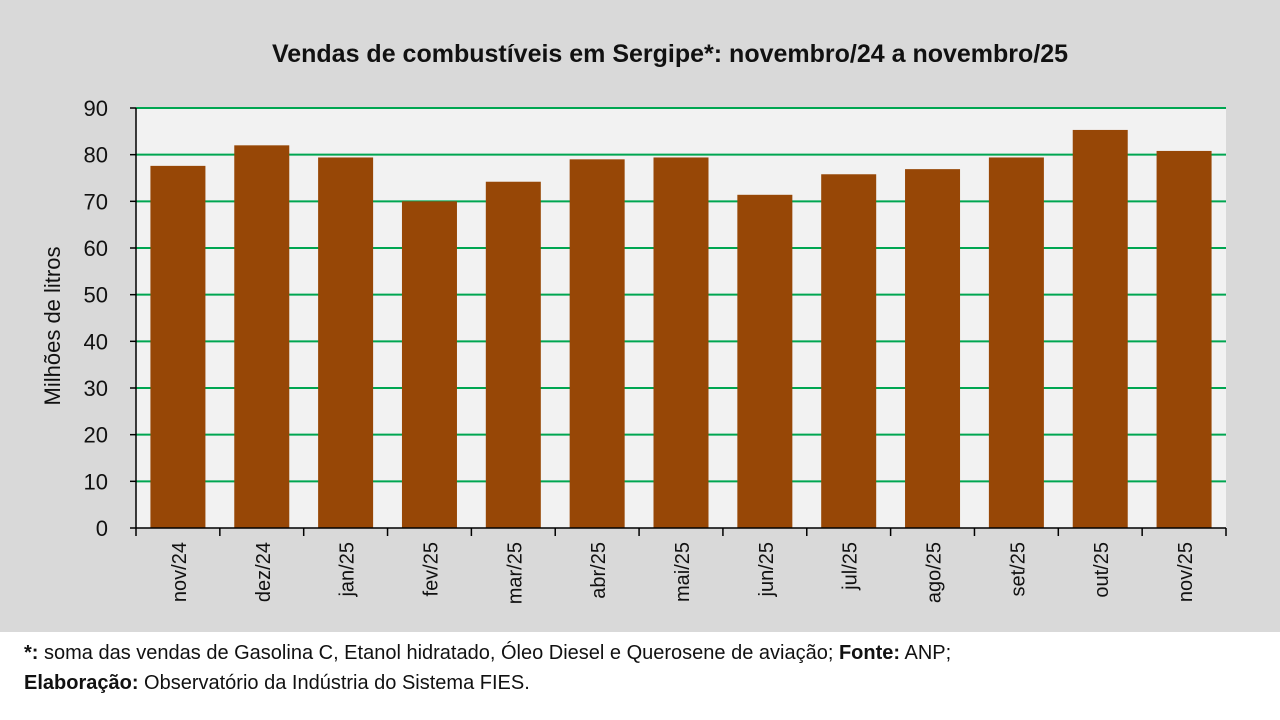 This screenshot has width=1280, height=720. Describe the element at coordinates (96, 295) in the screenshot. I see `y-tick-label: 50` at that location.